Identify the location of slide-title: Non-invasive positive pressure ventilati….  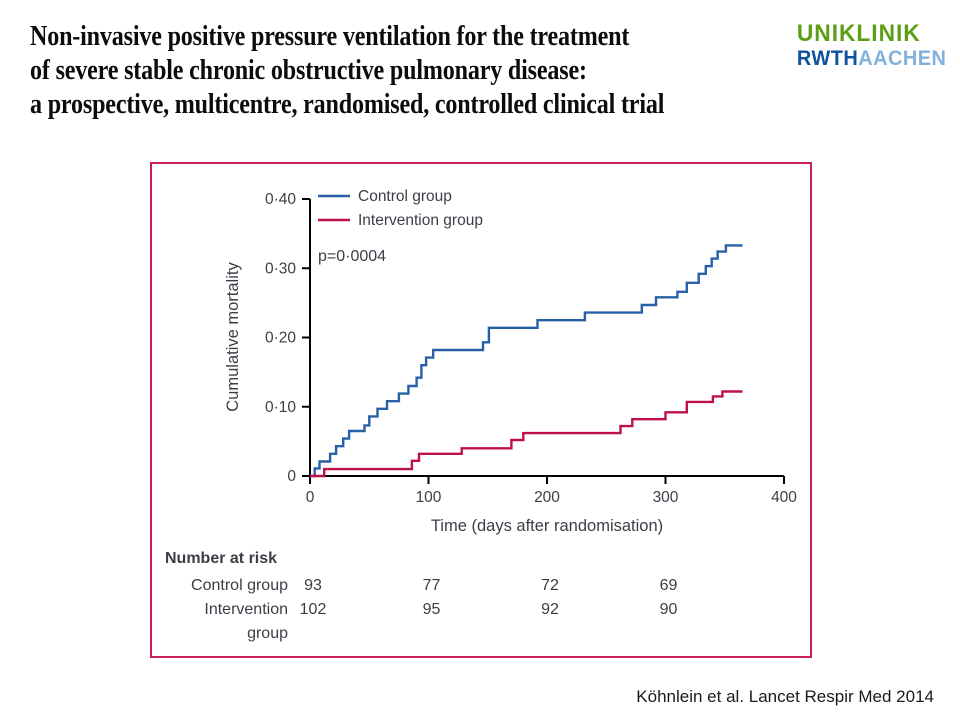
(347, 71).